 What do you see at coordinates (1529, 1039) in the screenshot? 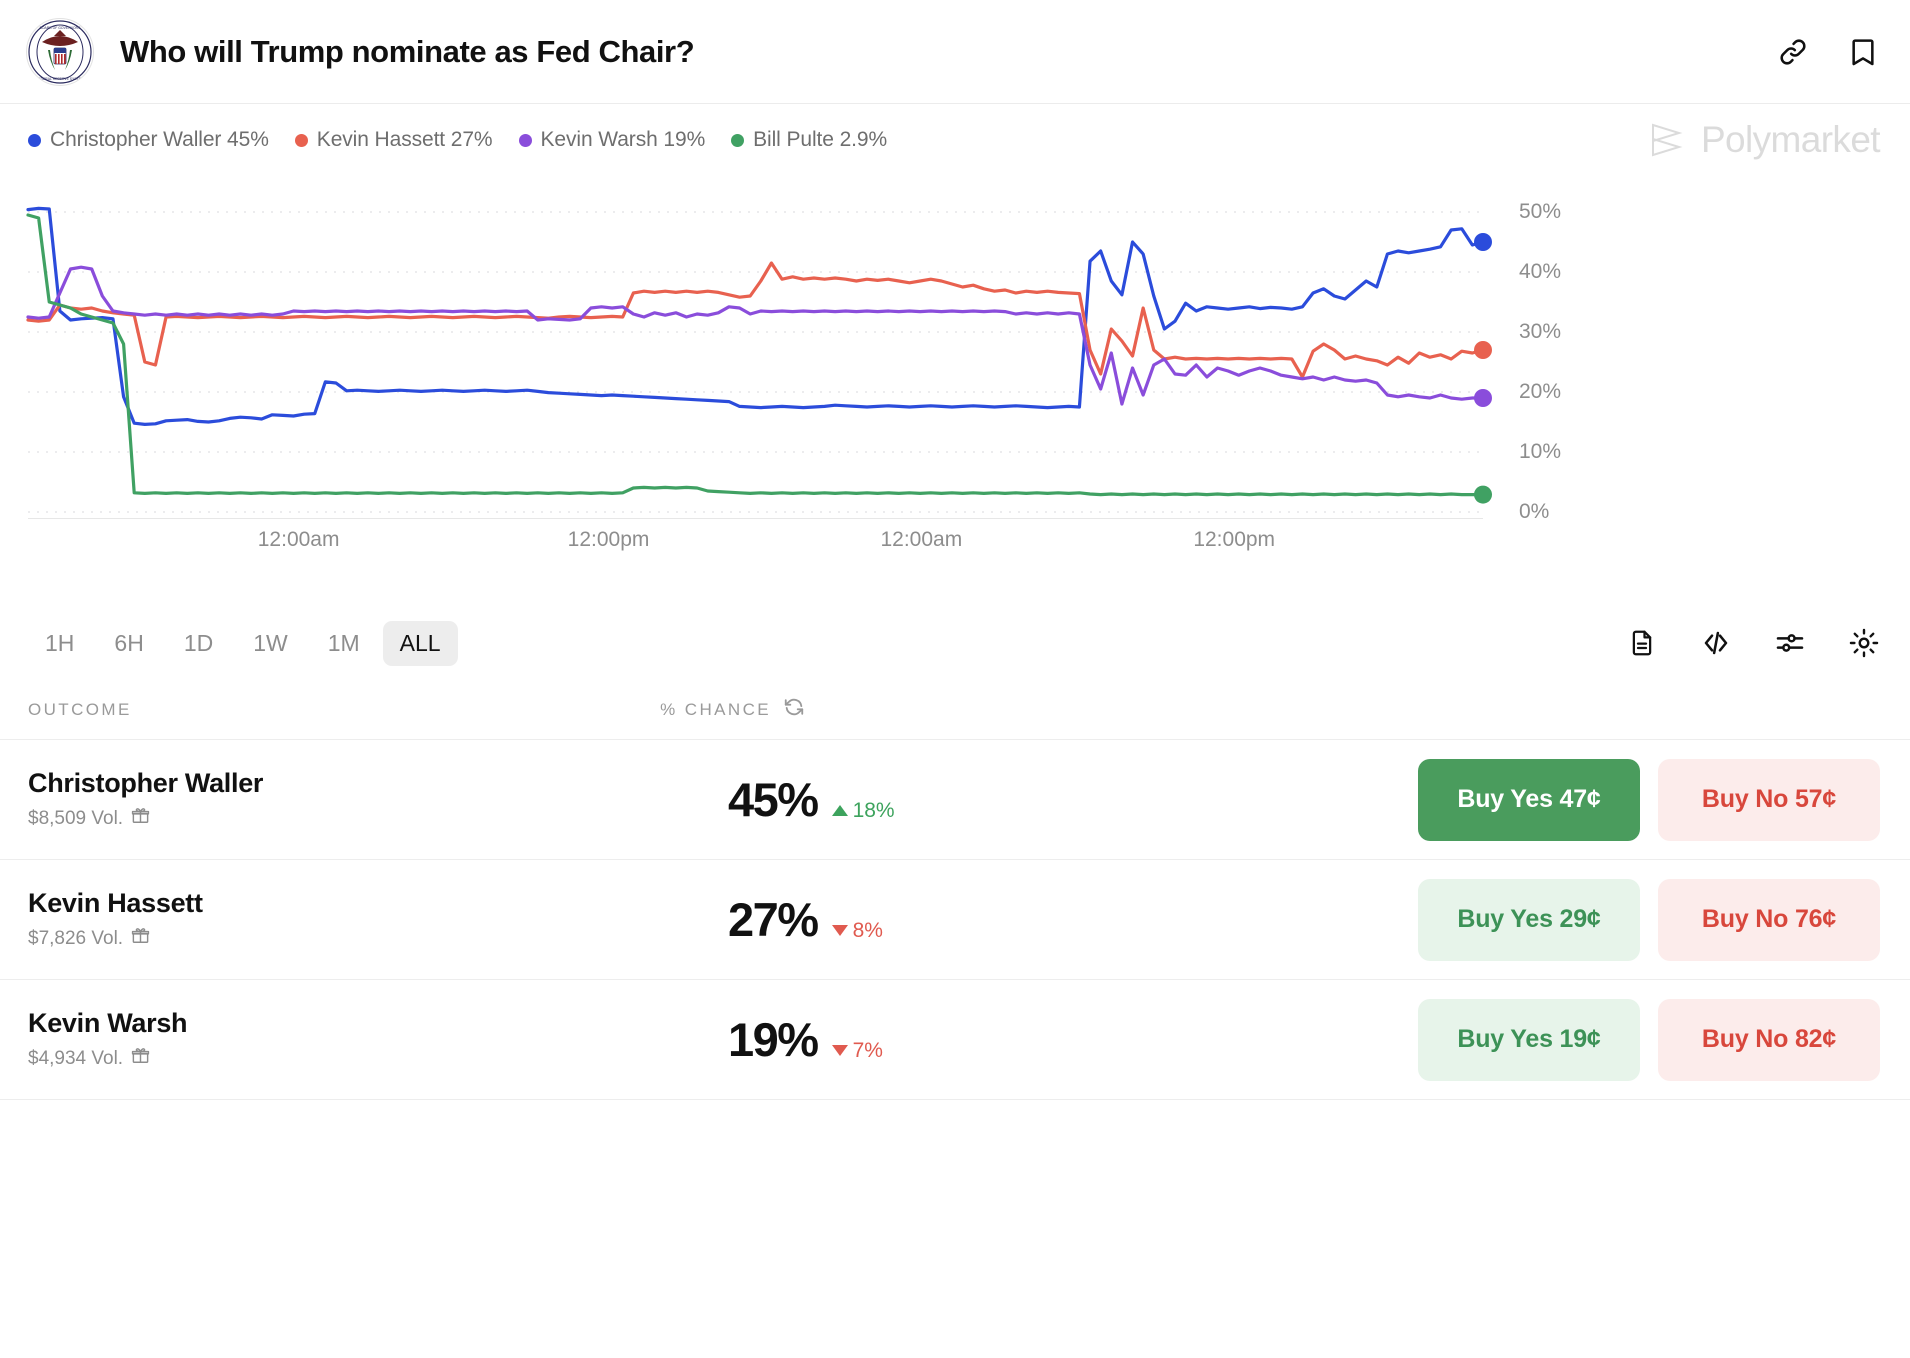
I see `buy-yes-button: Buy Yes 19¢` at bounding box center [1529, 1039].